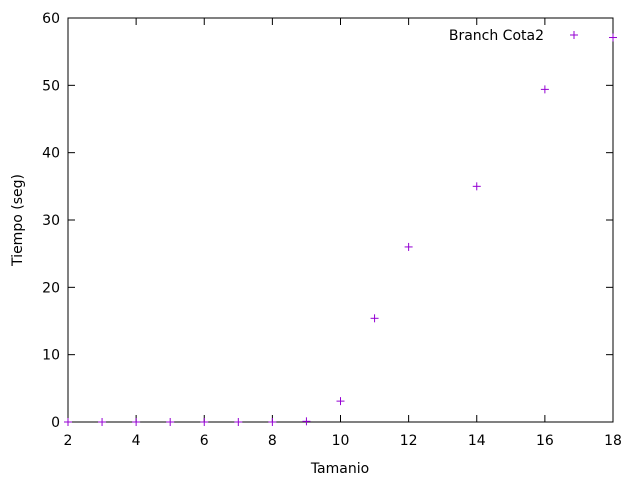 The height and width of the screenshot is (480, 640). What do you see at coordinates (341, 441) in the screenshot?
I see `x-tick-label: 10` at bounding box center [341, 441].